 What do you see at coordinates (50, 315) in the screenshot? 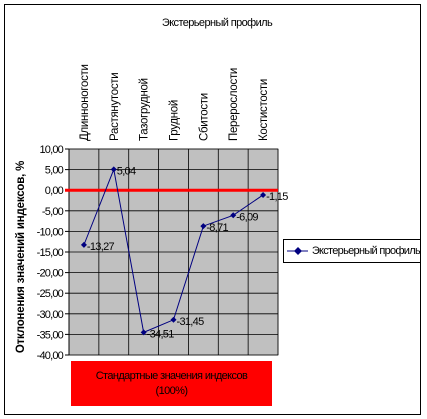
I see `y-tick-label: -30,00` at bounding box center [50, 315].